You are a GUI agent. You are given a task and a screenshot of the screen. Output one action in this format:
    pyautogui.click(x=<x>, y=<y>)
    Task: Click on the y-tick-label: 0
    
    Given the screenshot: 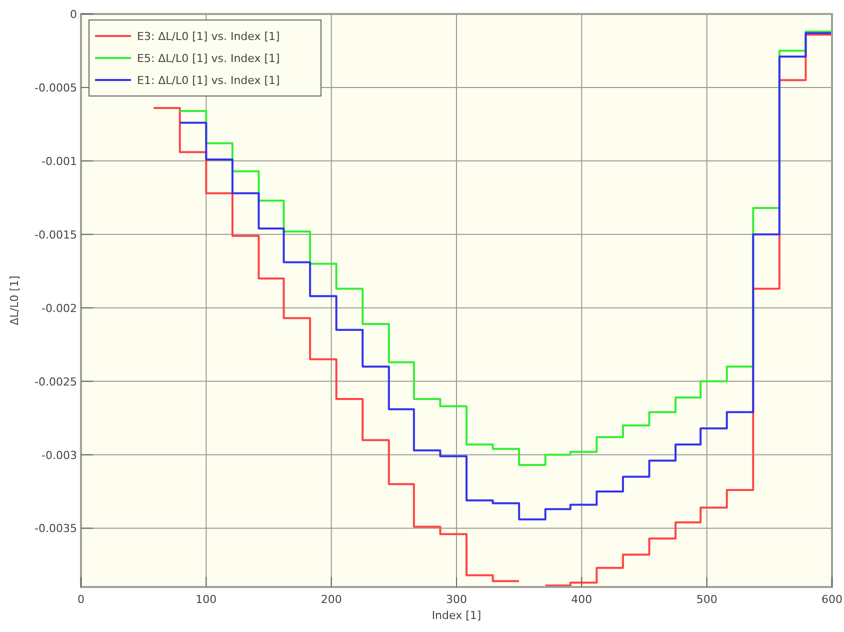 What is the action you would take?
    pyautogui.click(x=73, y=14)
    